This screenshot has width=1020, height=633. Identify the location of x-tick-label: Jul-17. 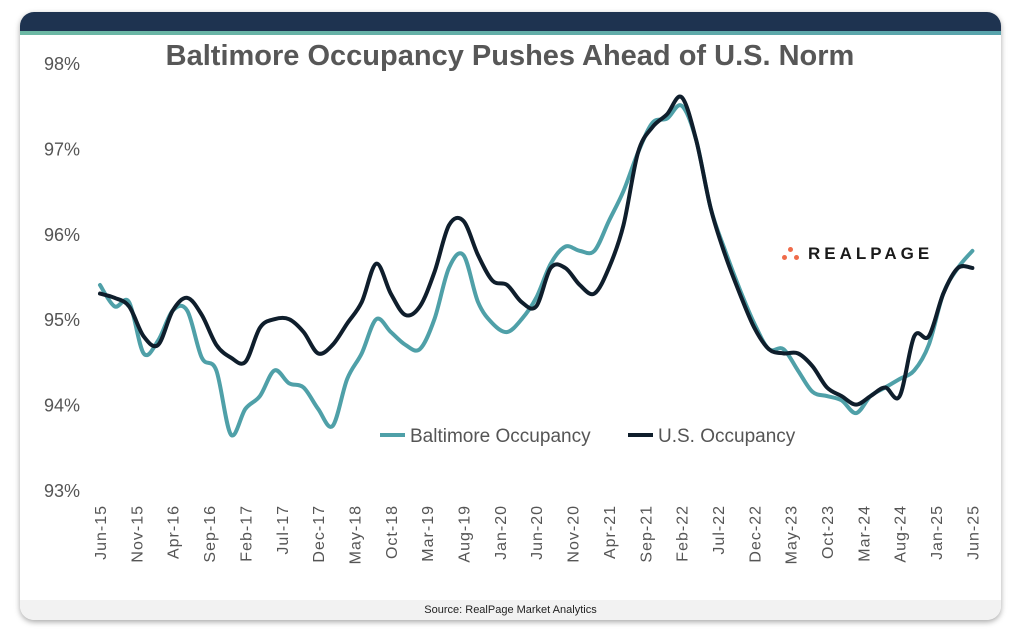
(283, 530).